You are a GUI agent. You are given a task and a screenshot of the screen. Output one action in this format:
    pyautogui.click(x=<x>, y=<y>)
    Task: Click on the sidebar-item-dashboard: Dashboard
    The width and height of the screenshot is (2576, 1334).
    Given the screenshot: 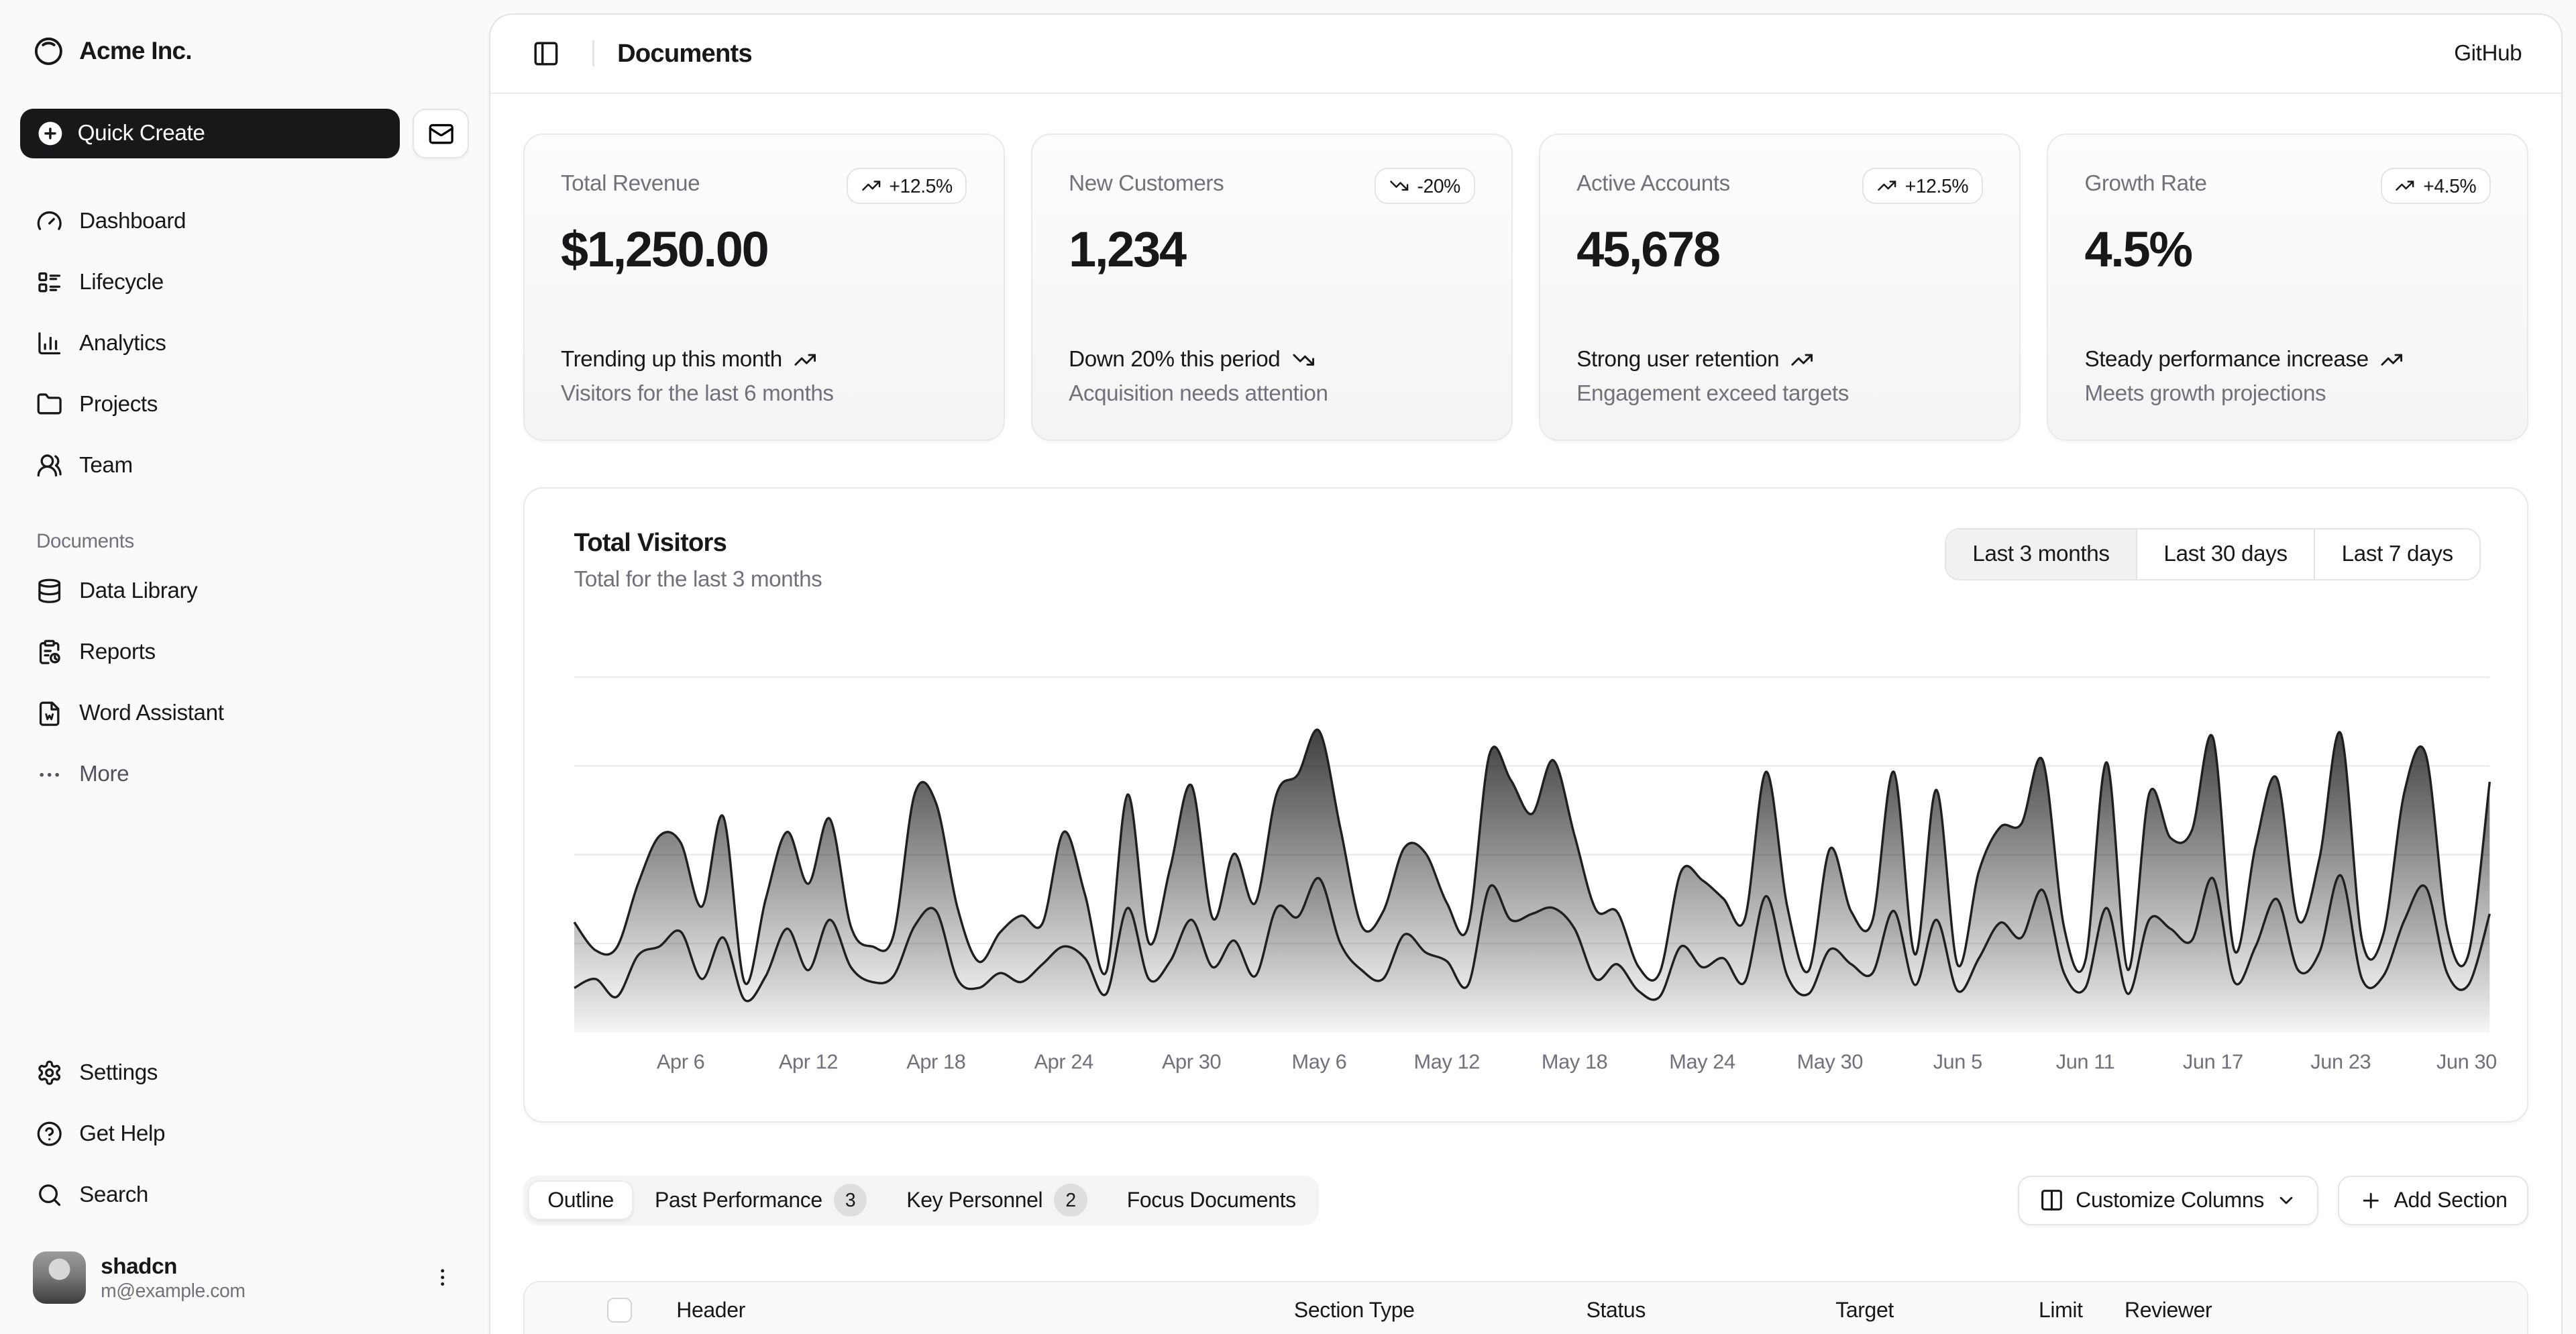 What is the action you would take?
    pyautogui.click(x=245, y=222)
    